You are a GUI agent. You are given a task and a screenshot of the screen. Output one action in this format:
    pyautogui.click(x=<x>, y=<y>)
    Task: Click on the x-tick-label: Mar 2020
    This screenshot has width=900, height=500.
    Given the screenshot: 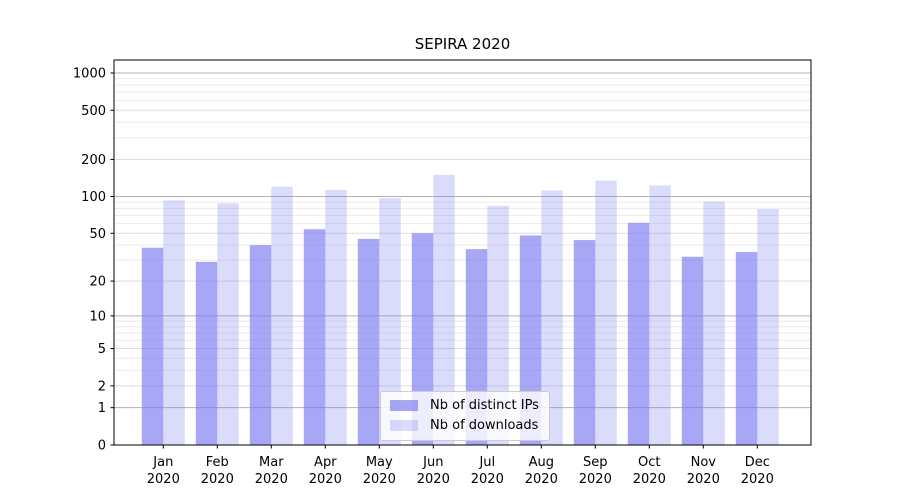 What is the action you would take?
    pyautogui.click(x=271, y=471)
    